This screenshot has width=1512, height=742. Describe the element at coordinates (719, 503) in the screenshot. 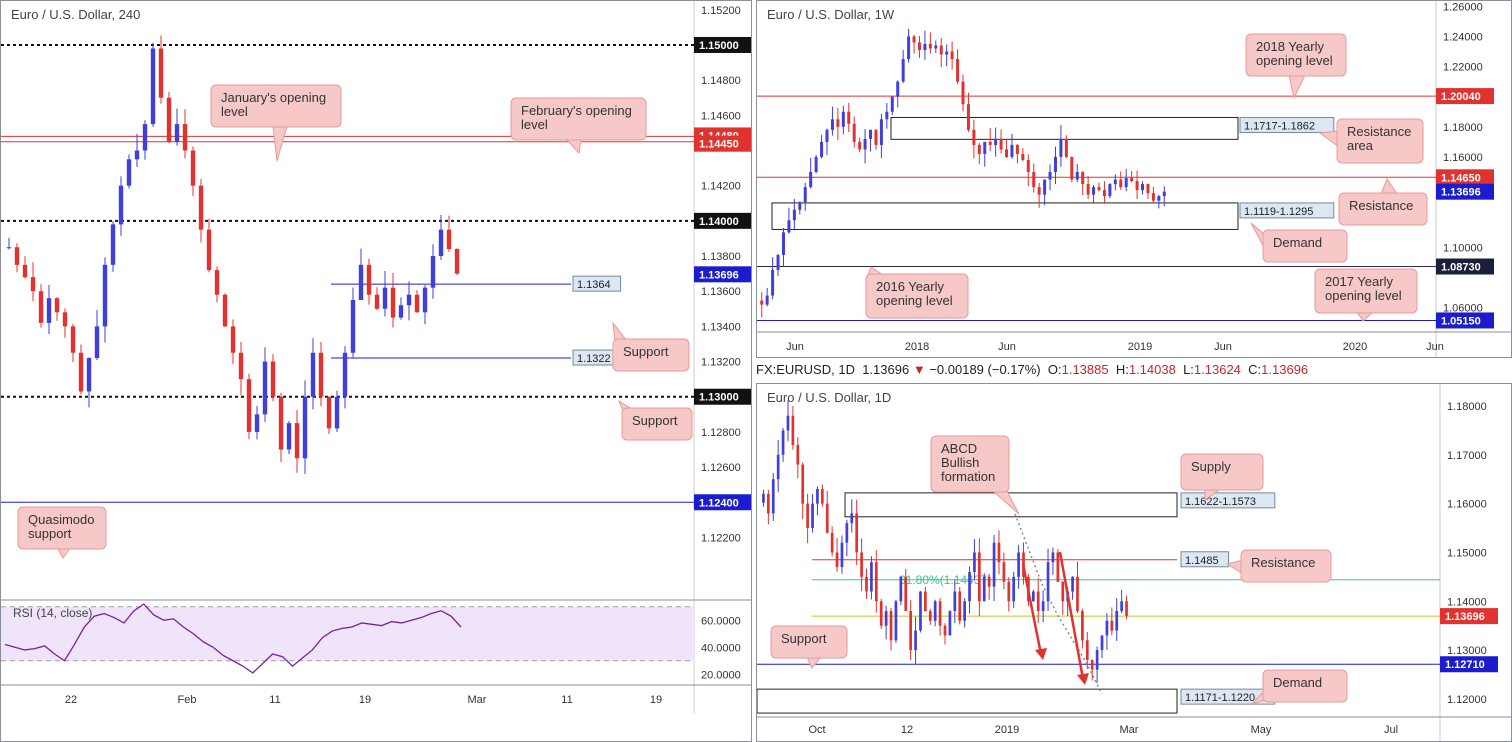

I see `h4-level-tag: 1.12400` at that location.